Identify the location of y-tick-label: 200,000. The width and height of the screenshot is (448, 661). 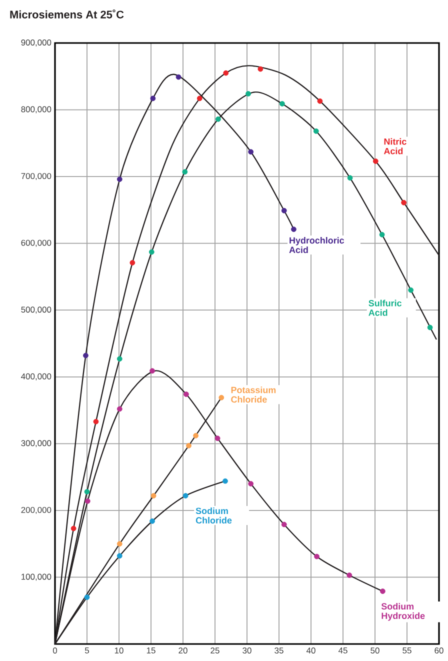
(36, 510).